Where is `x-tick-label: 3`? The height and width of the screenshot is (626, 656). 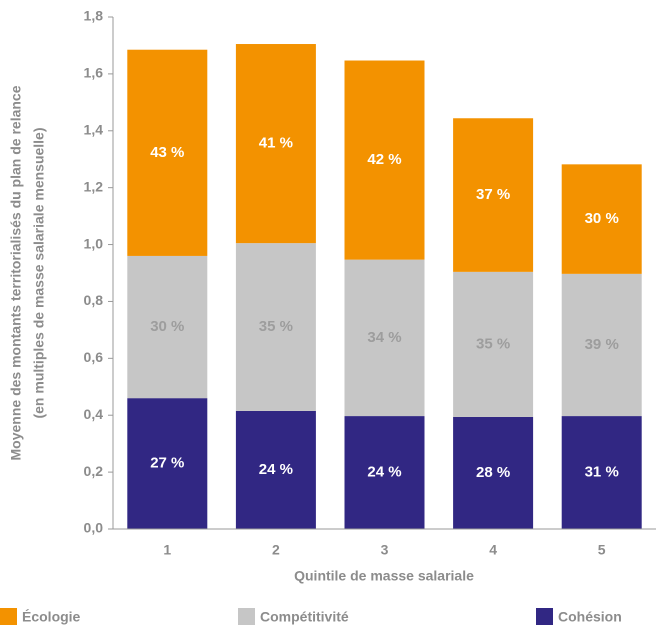
x-tick-label: 3 is located at coordinates (385, 550).